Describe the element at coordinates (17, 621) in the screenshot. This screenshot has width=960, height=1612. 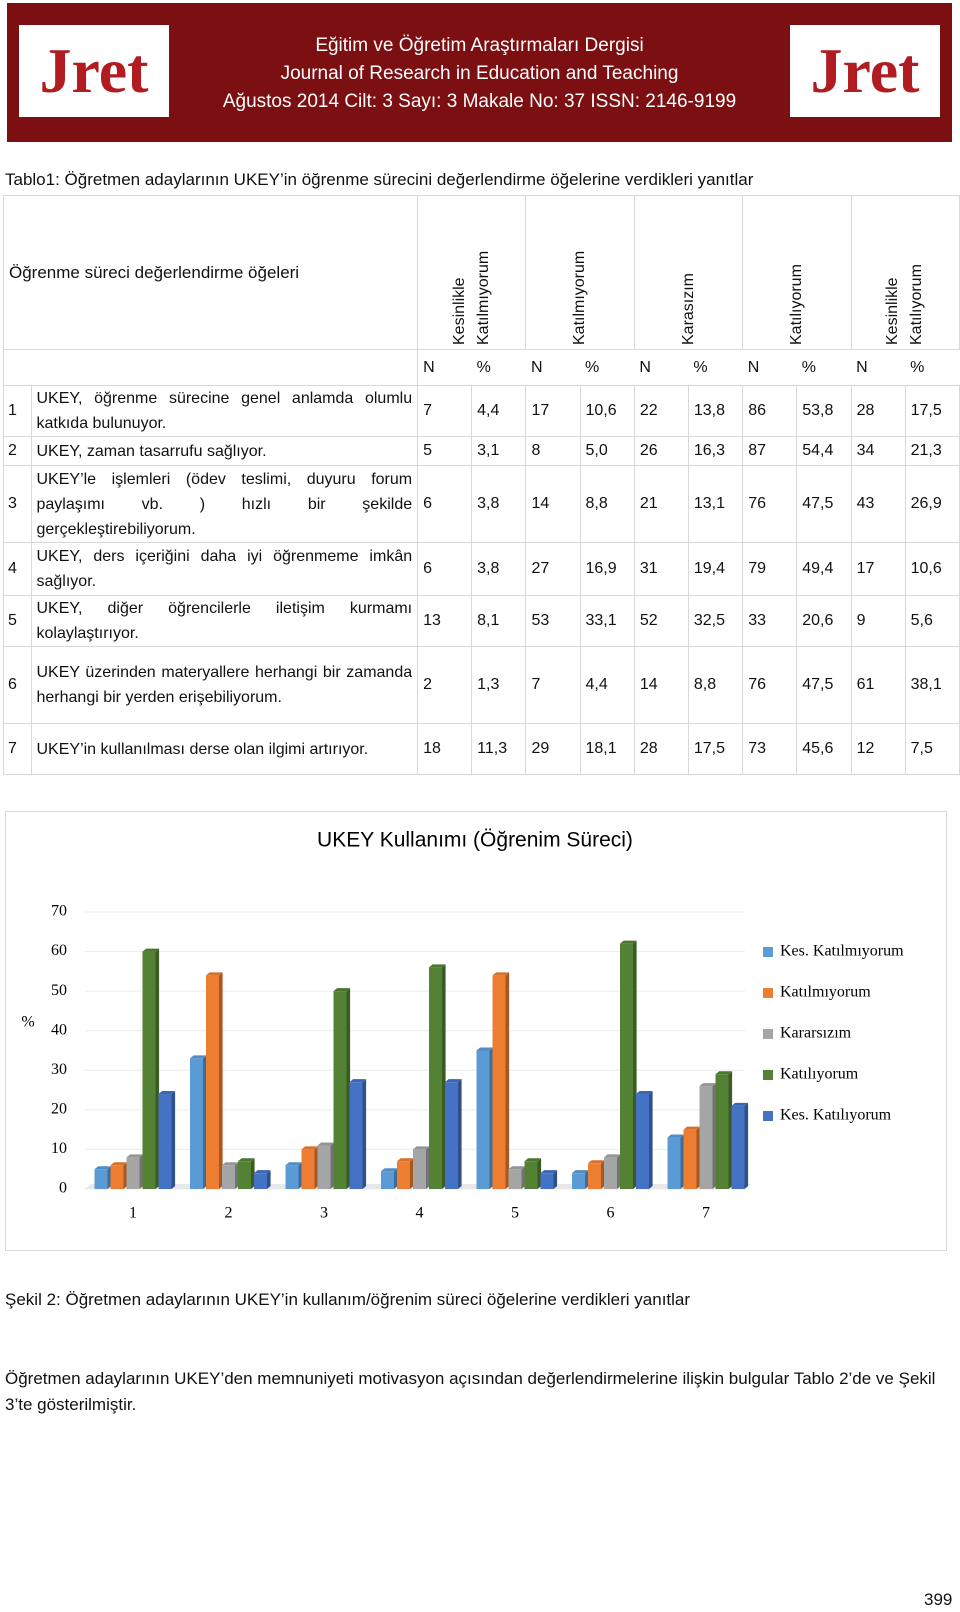
I see `row-number: 5` at that location.